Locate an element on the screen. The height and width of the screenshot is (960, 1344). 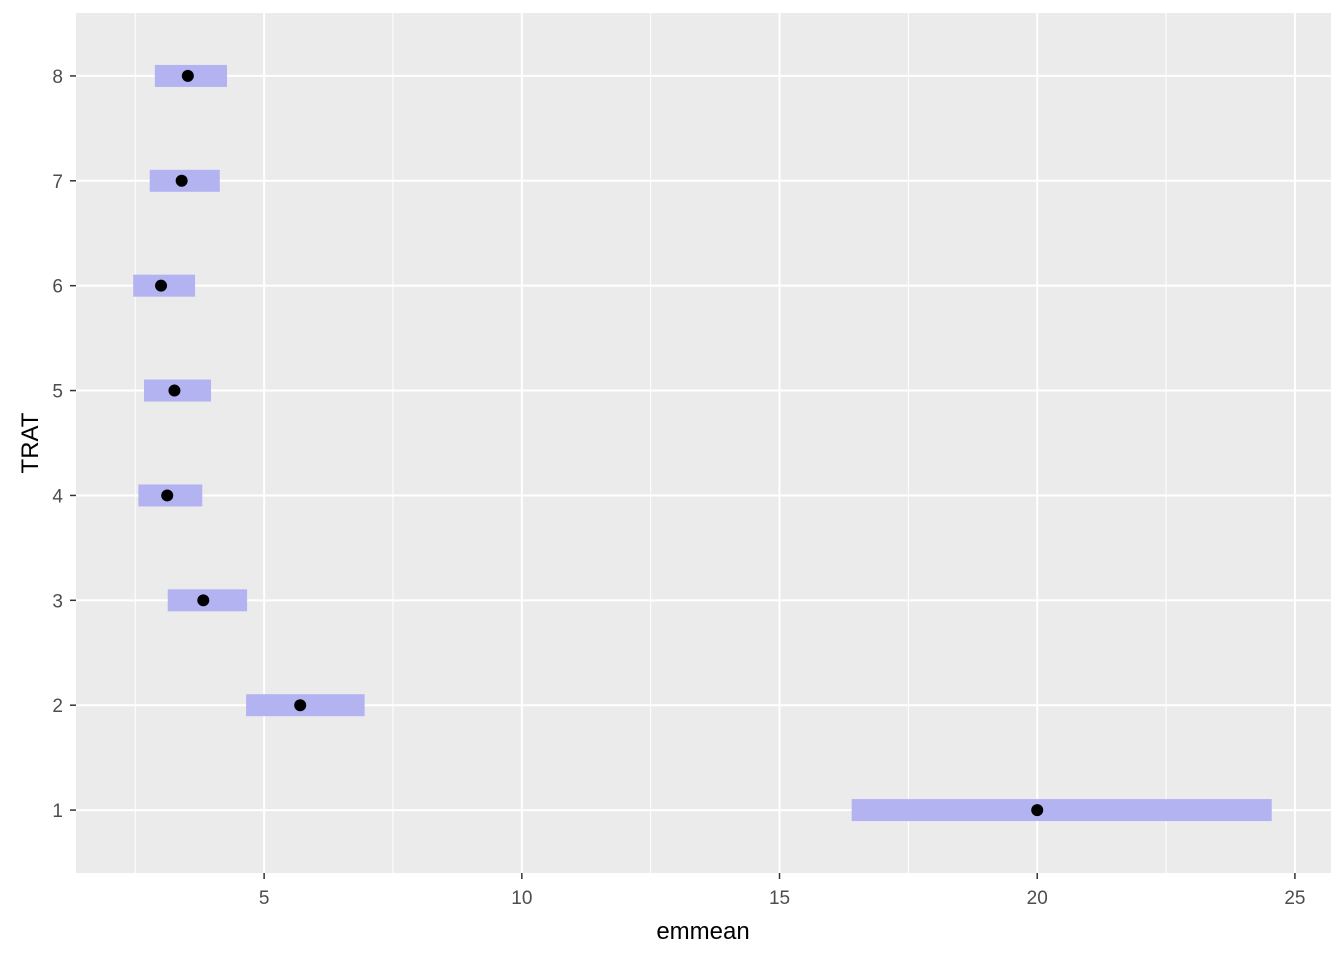
x-tick-label: 20 is located at coordinates (1037, 898).